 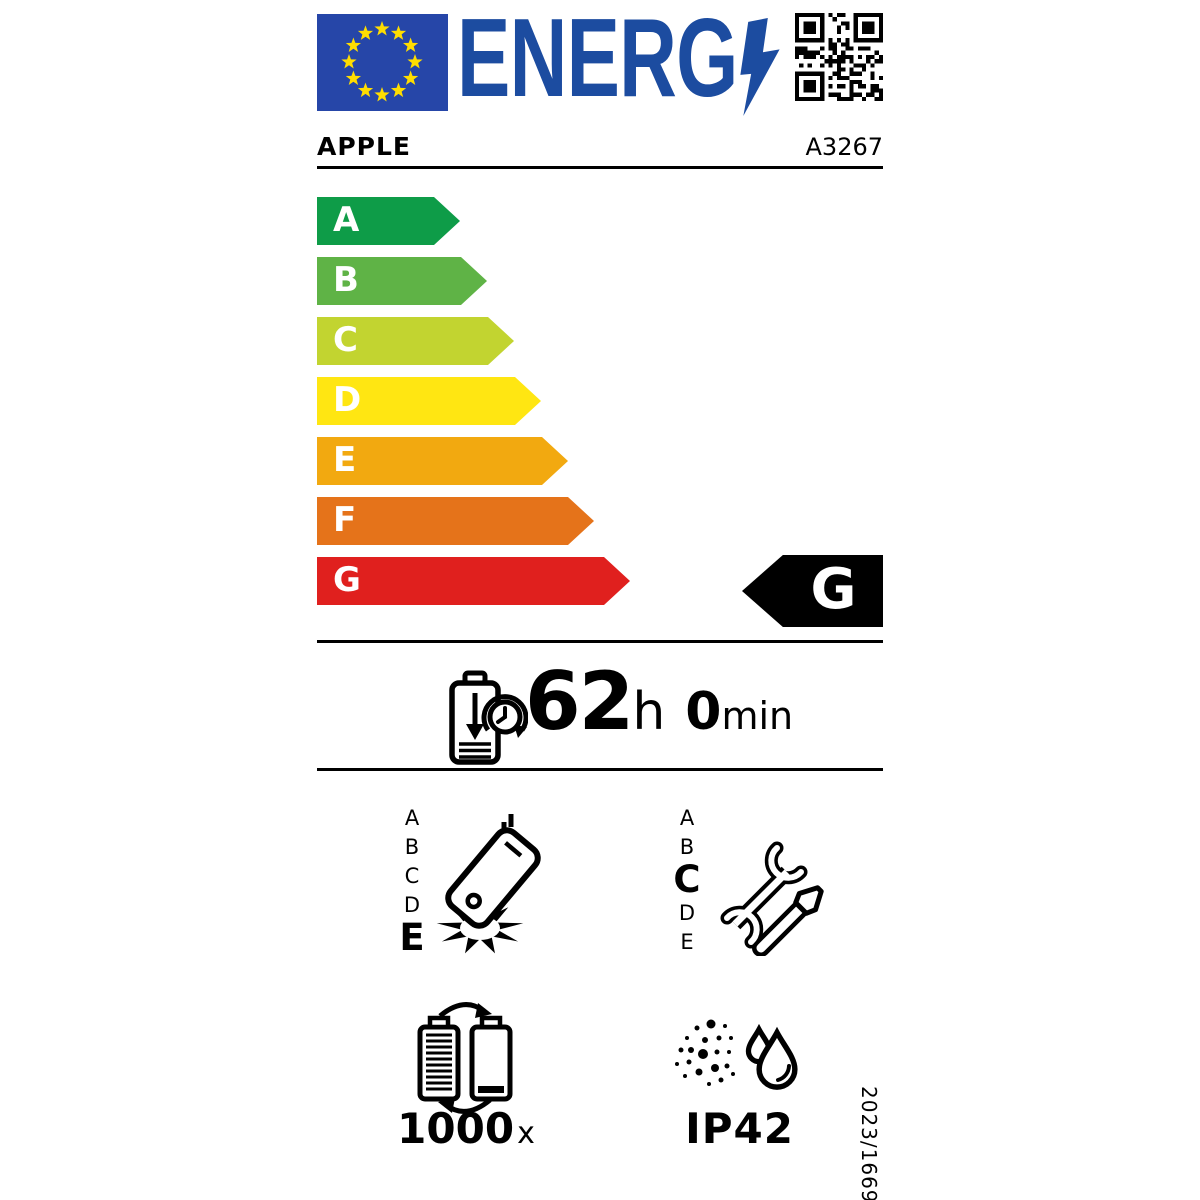 What do you see at coordinates (739, 1128) in the screenshot?
I see `ip-rating-value: IP42` at bounding box center [739, 1128].